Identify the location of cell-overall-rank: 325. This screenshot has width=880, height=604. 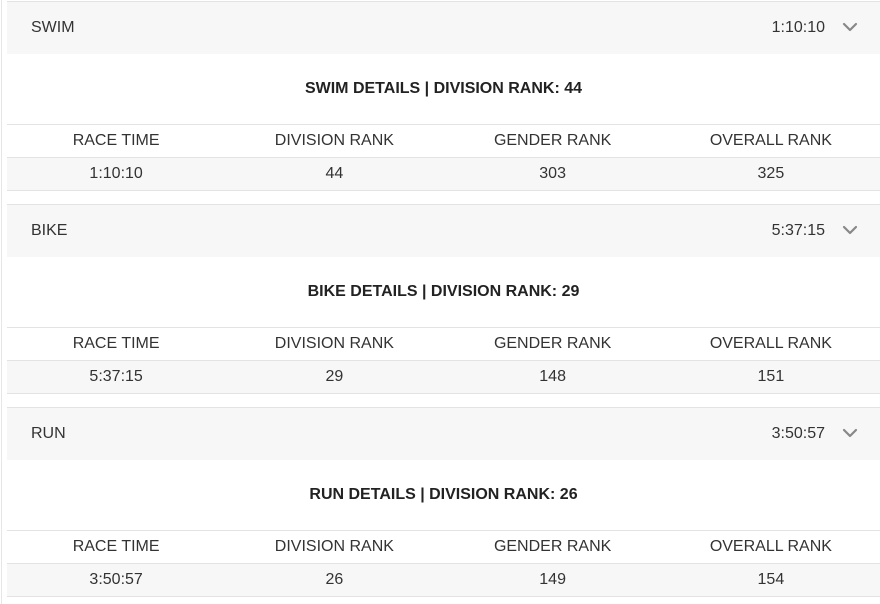
(770, 174).